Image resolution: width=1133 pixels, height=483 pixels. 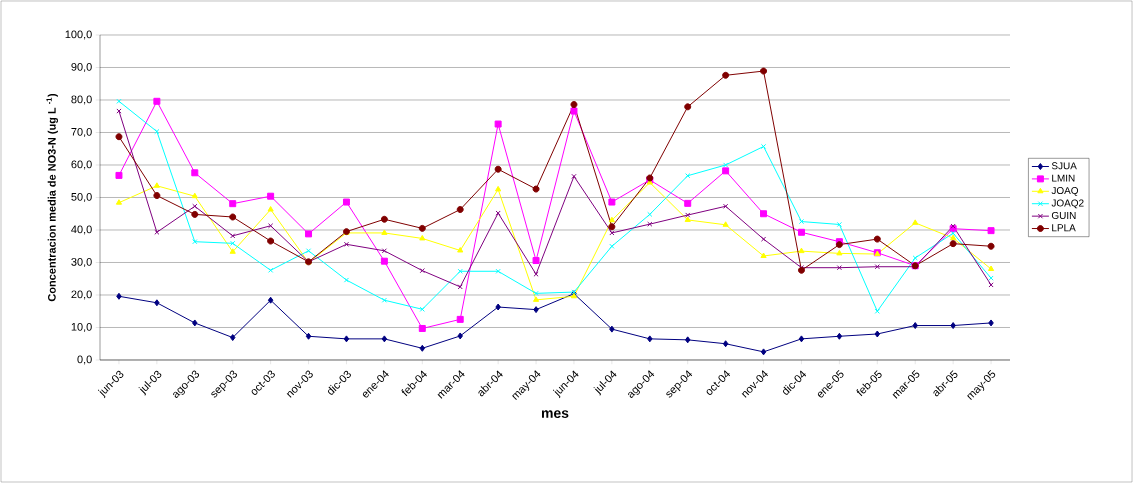 What do you see at coordinates (1063, 215) in the screenshot?
I see `legend-label: GUIN` at bounding box center [1063, 215].